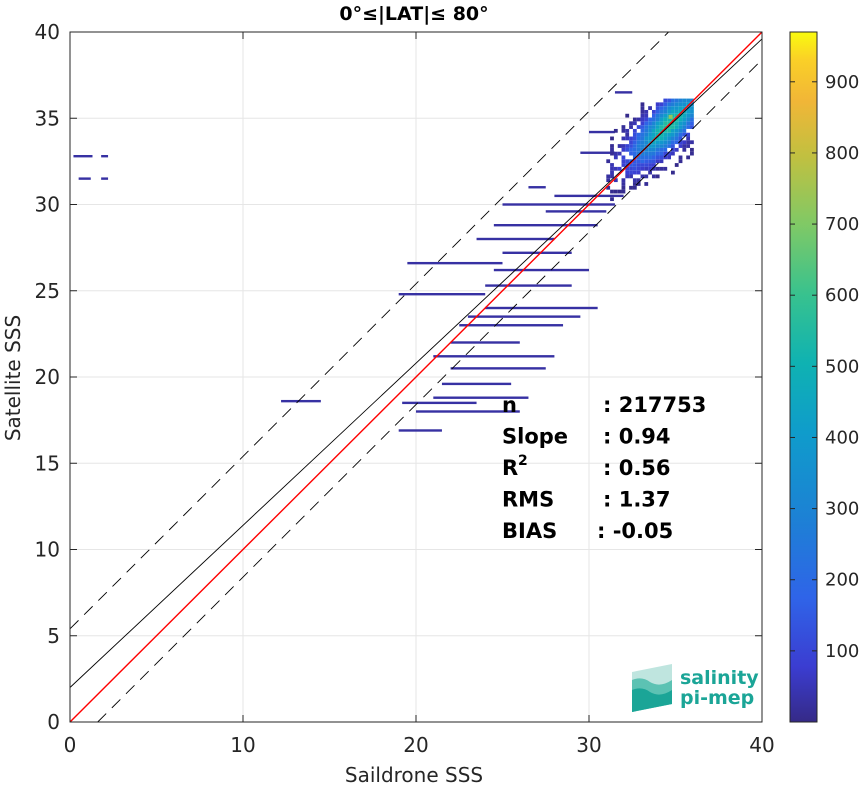  Describe the element at coordinates (413, 14) in the screenshot. I see `chart-title: 0°≤|LAT|≤ 80°` at that location.